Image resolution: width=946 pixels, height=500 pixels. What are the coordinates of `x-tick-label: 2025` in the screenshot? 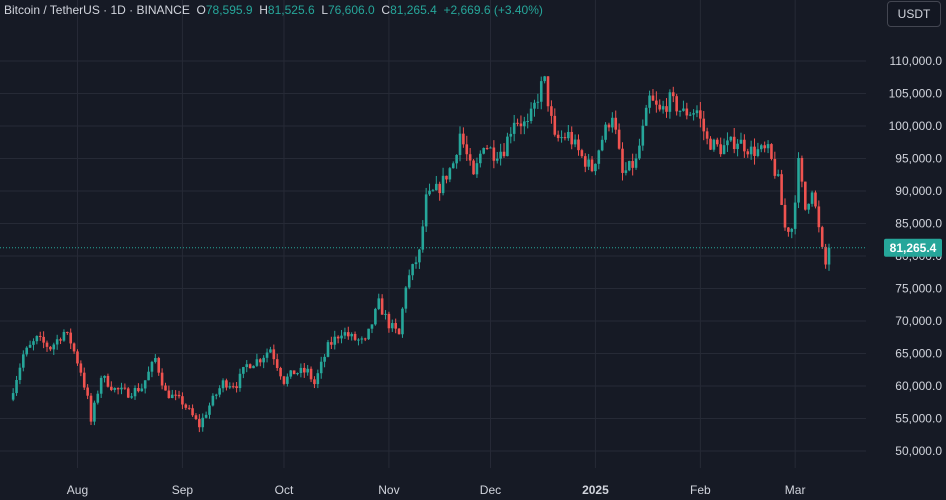 It's located at (595, 490).